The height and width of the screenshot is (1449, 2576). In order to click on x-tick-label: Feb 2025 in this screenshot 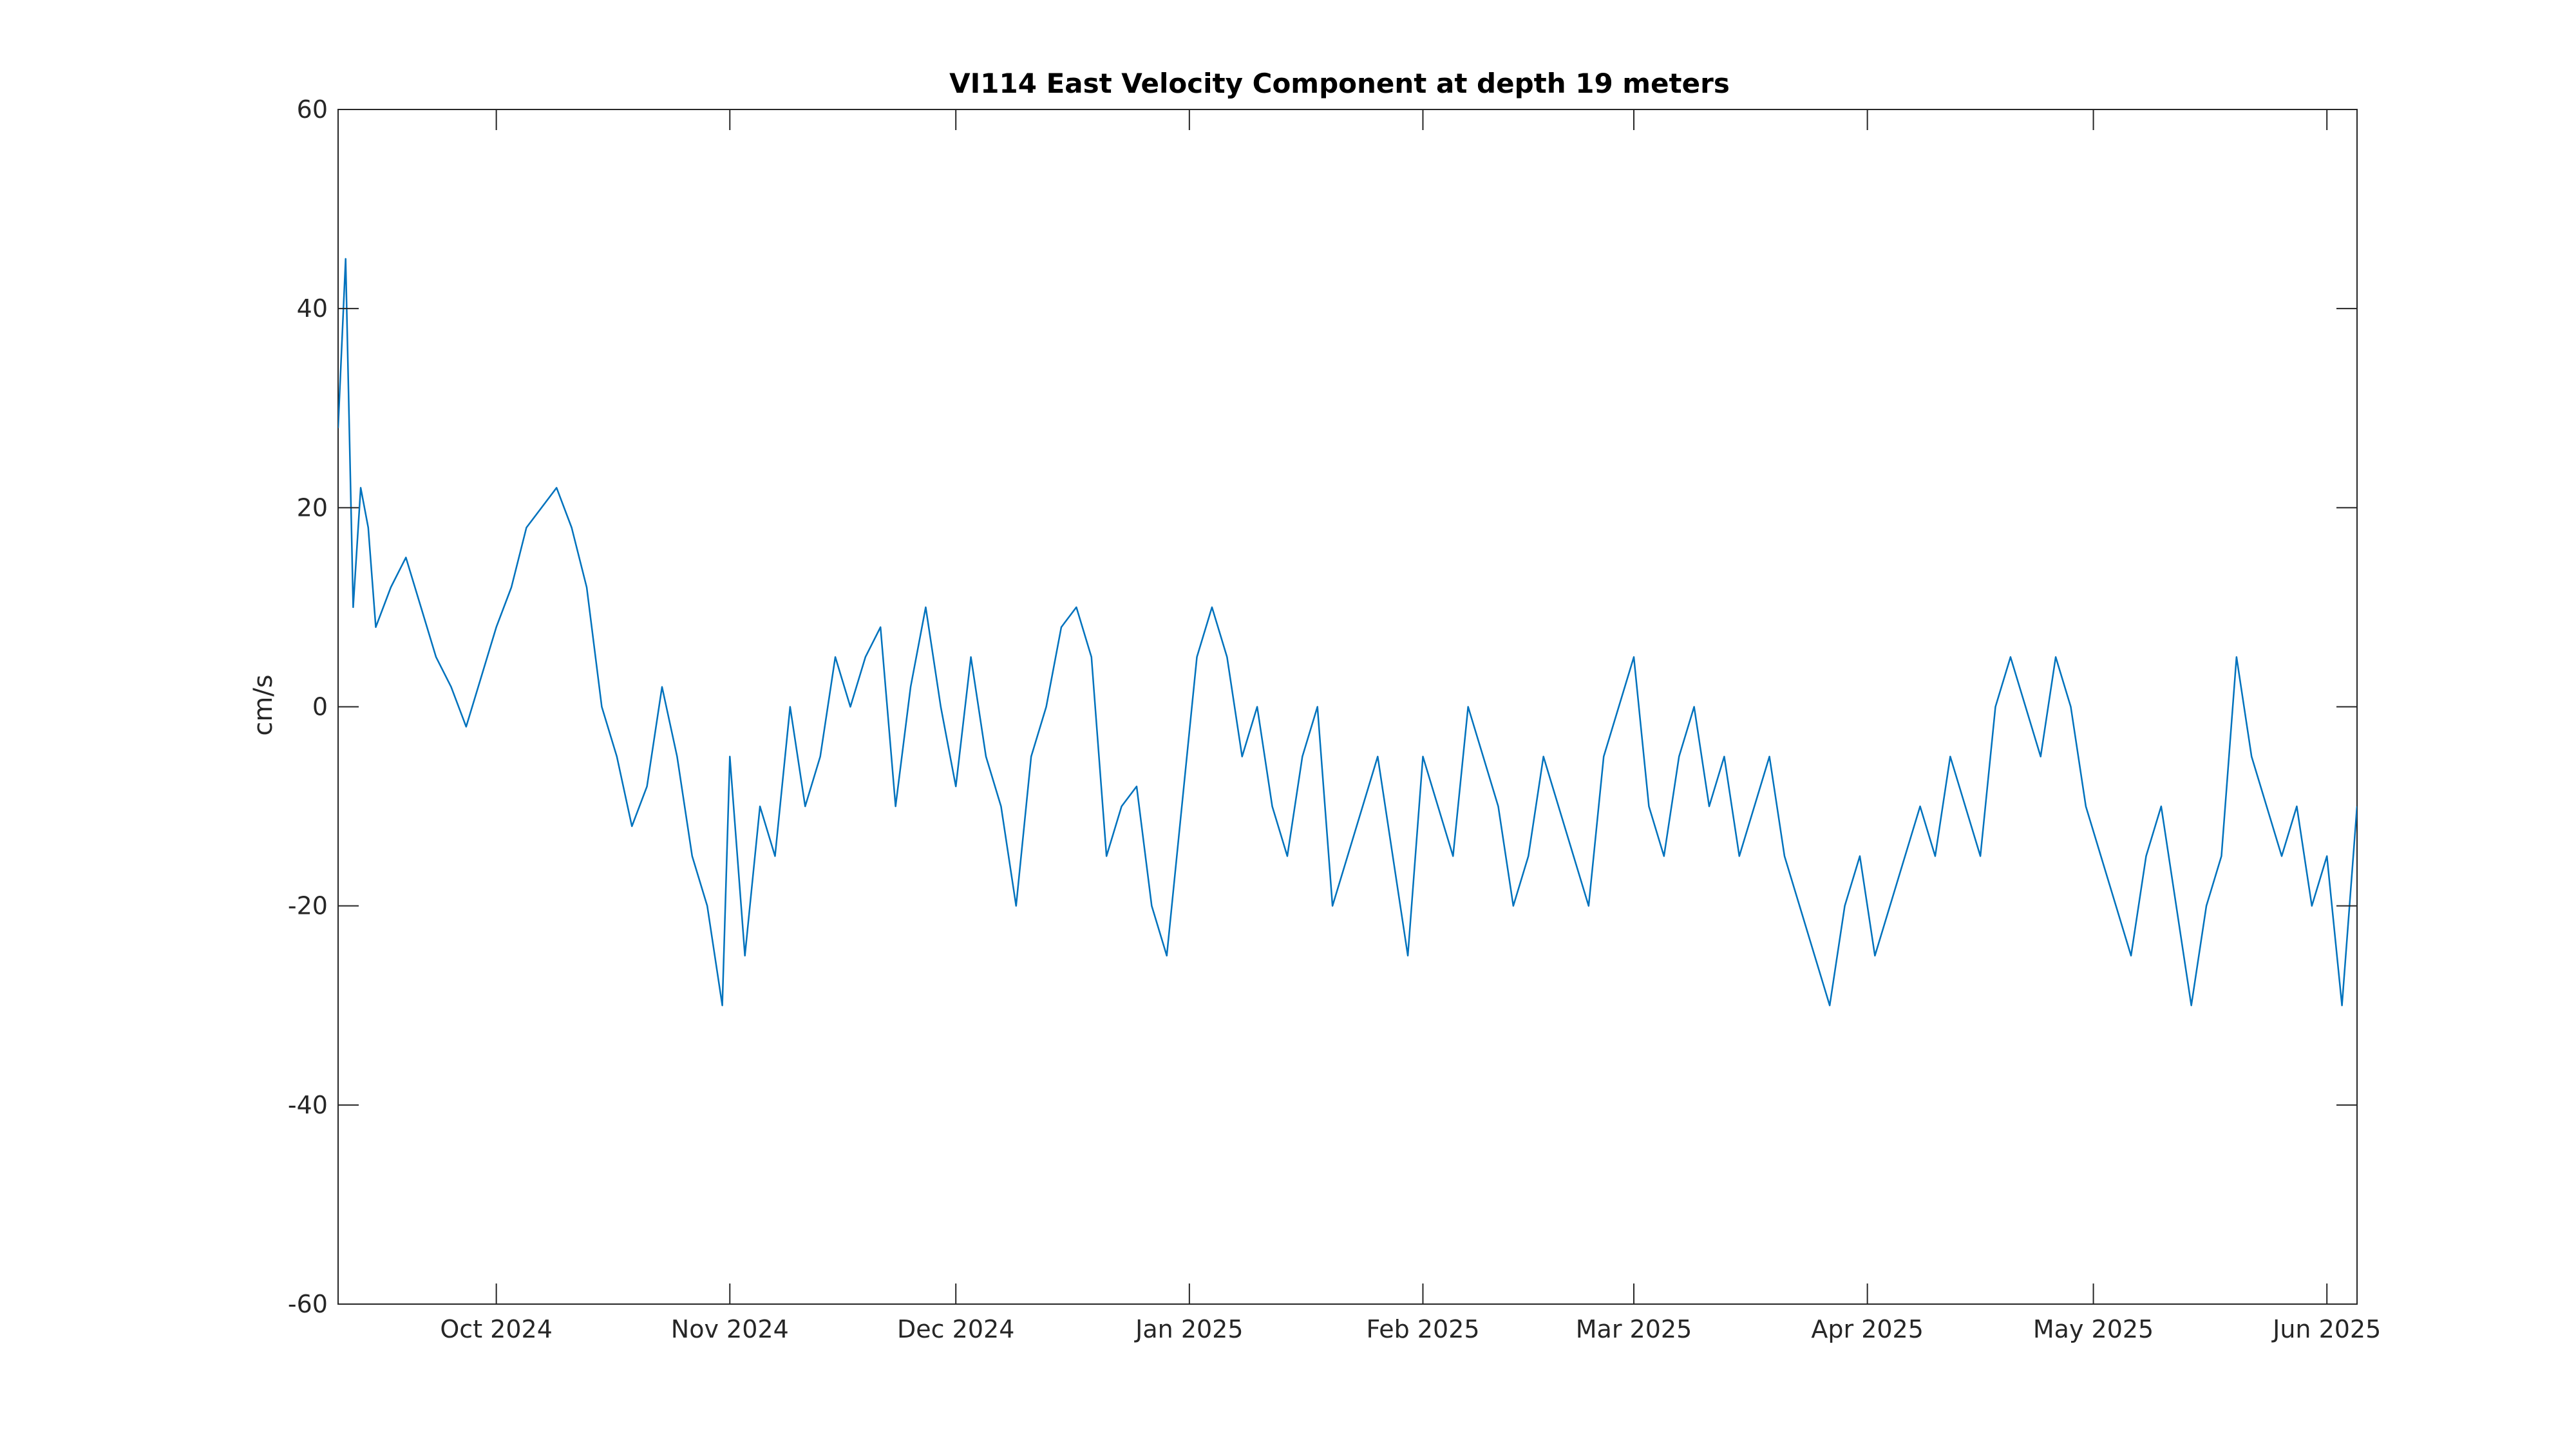, I will do `click(1422, 1329)`.